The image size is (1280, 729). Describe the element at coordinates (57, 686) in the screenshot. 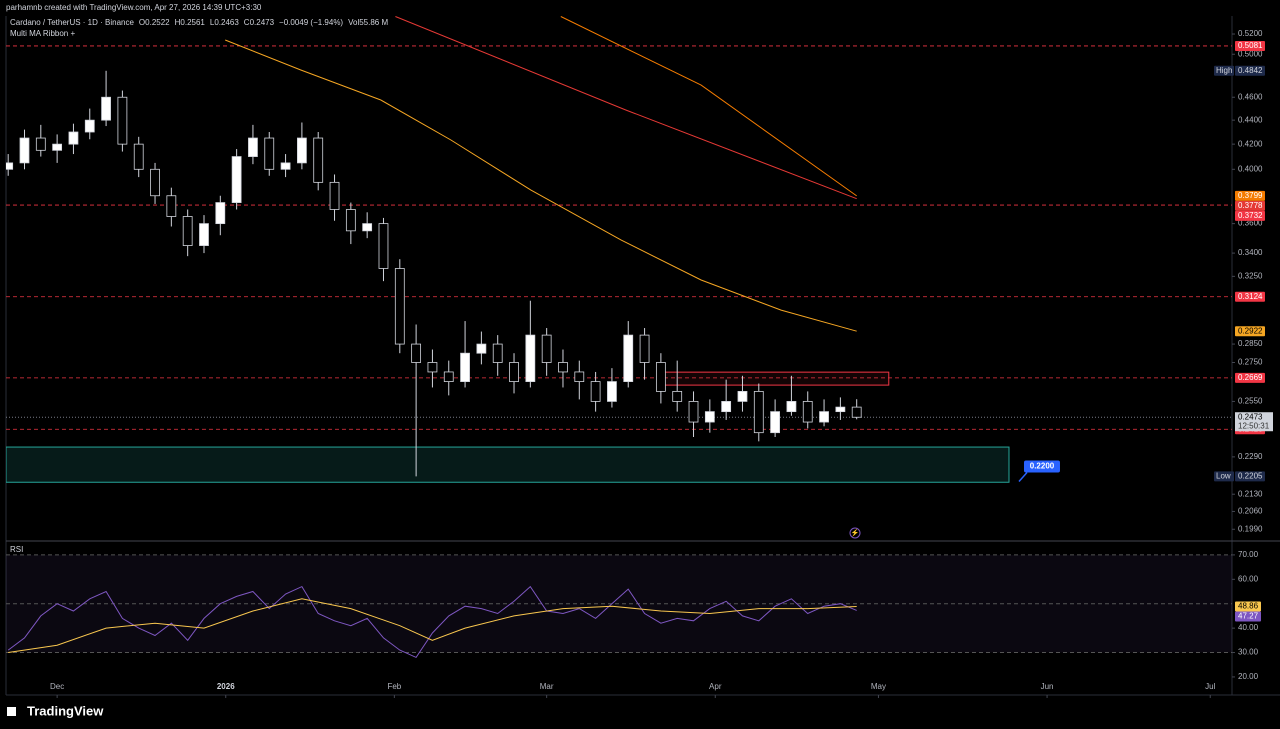

I see `x-tick-label: Dec` at that location.